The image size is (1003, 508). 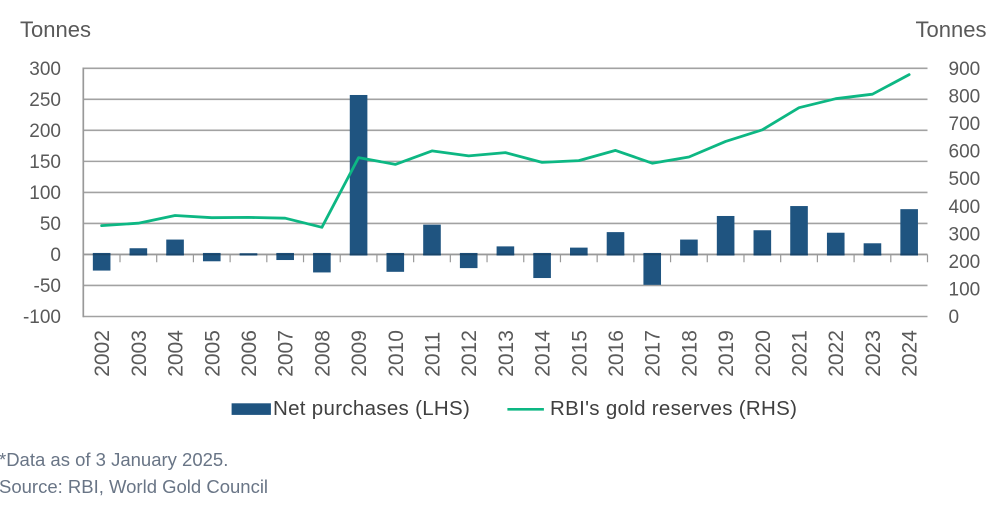 What do you see at coordinates (469, 353) in the screenshot?
I see `svg-text: 2012` at bounding box center [469, 353].